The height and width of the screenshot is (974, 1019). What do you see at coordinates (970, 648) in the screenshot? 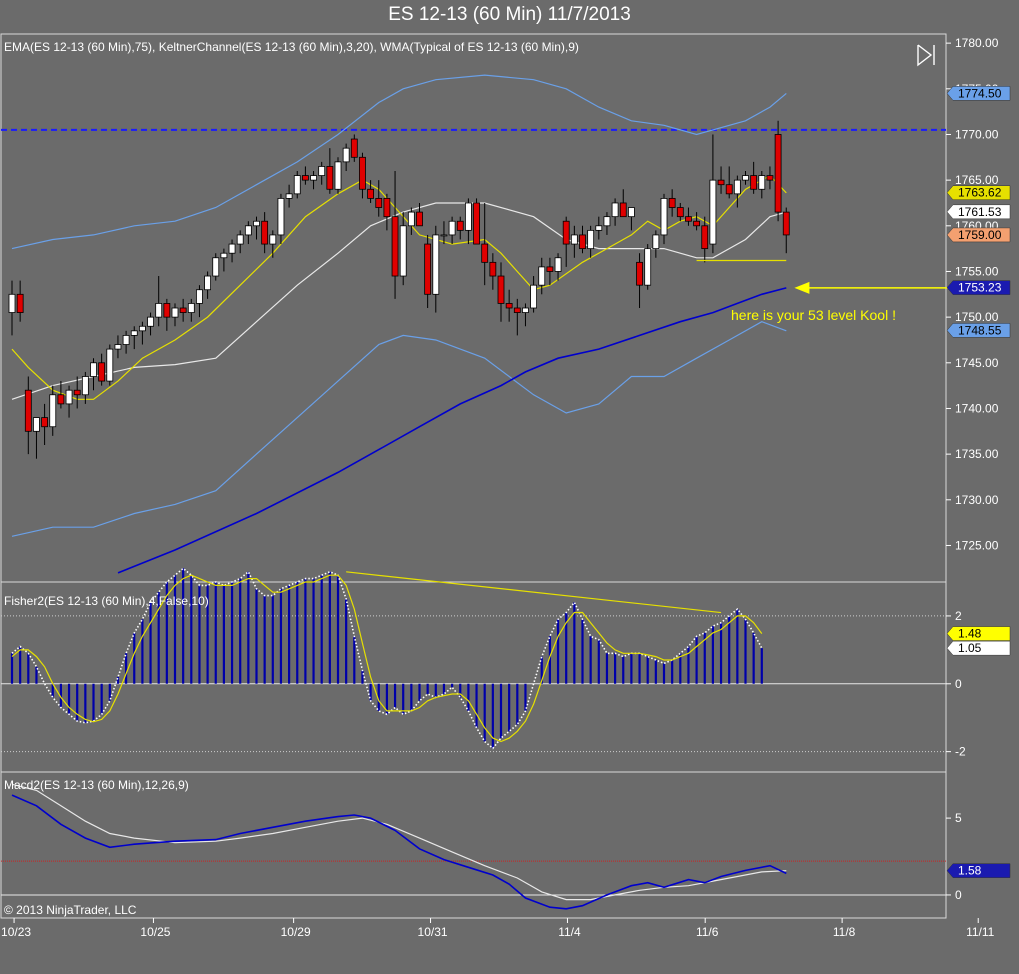
I see `fisher-value-tag-label: 1.05` at bounding box center [970, 648].